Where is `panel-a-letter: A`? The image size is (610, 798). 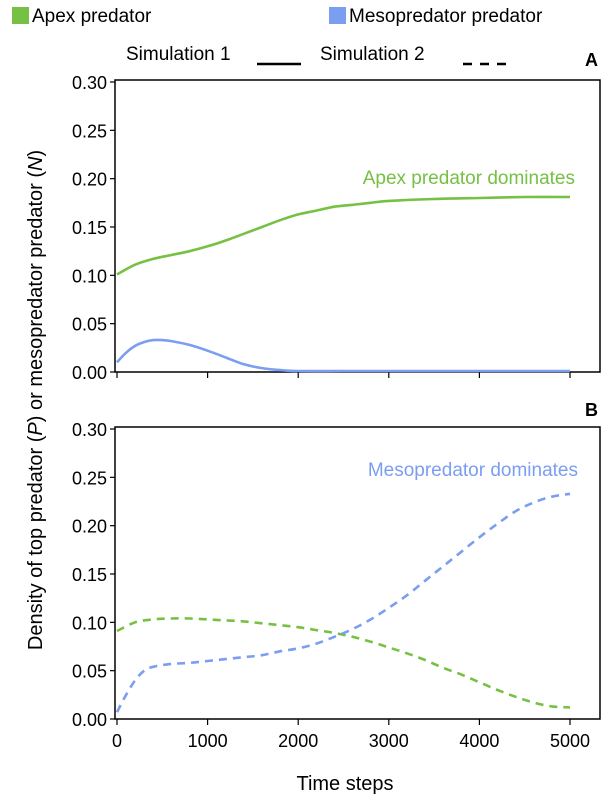 panel-a-letter: A is located at coordinates (591, 60).